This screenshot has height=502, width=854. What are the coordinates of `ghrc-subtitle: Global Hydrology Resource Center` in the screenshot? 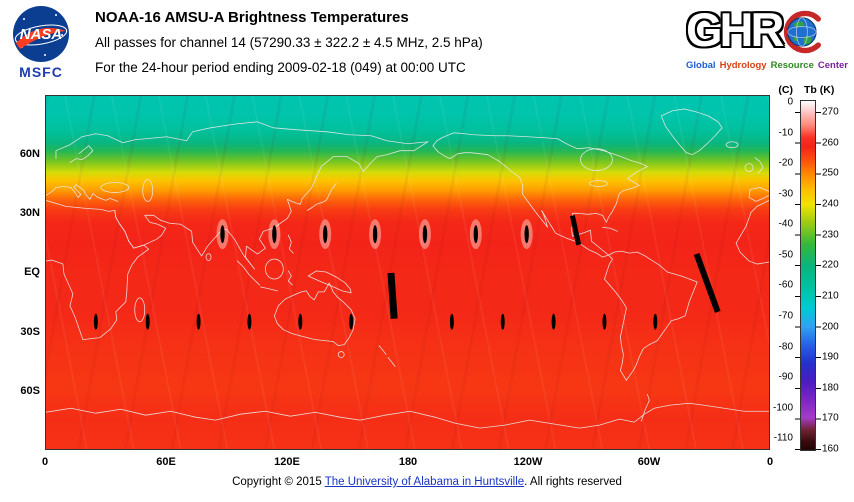 It's located at (767, 65).